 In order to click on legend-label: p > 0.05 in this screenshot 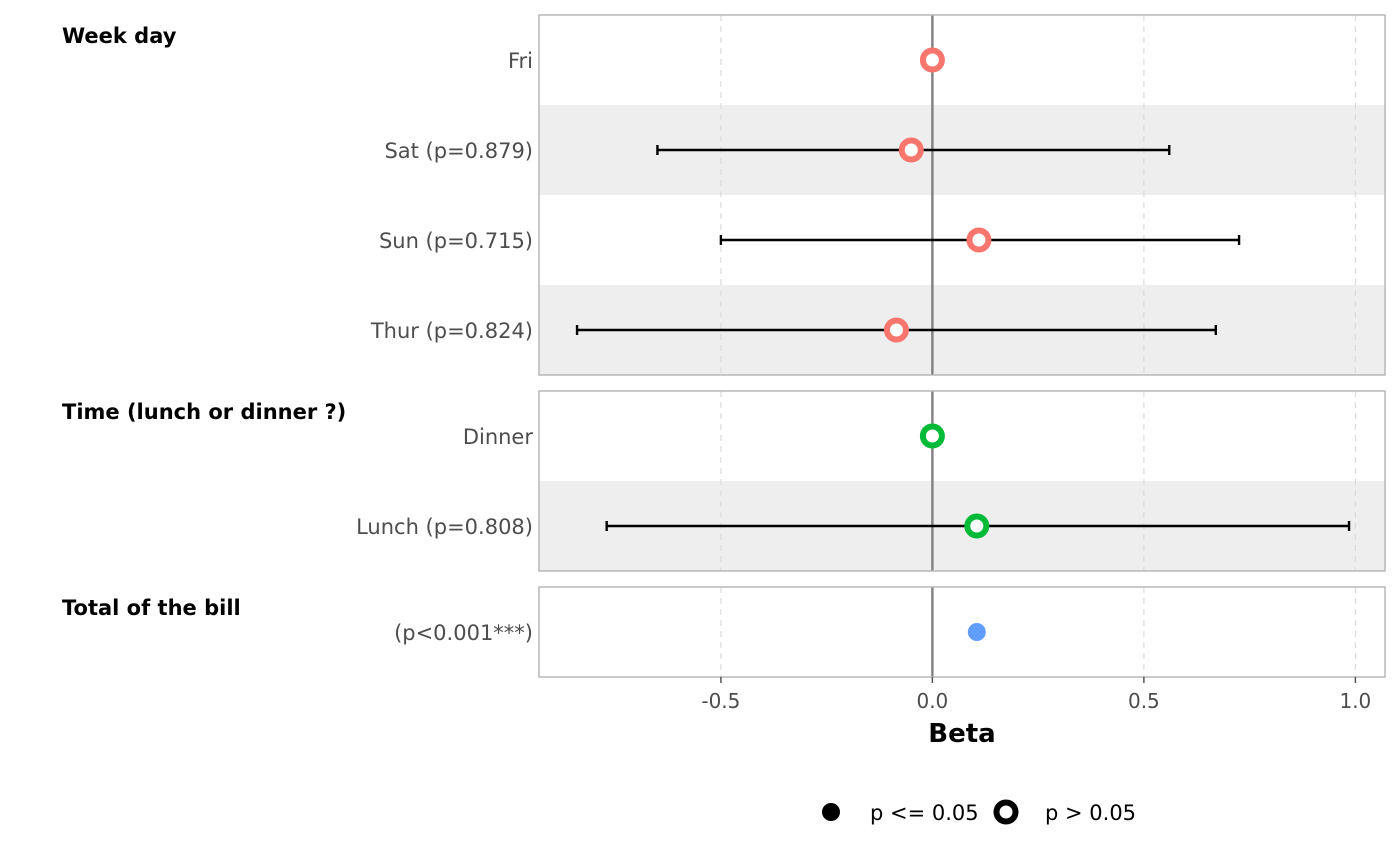, I will do `click(1090, 813)`.